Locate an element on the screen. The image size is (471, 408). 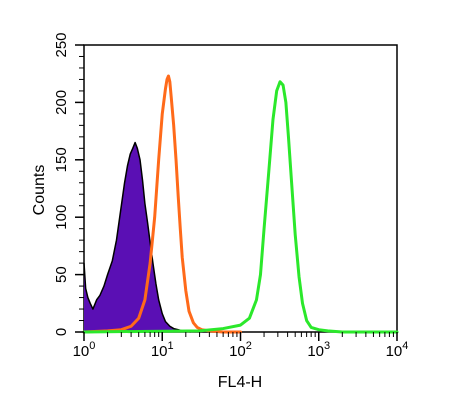
series-0-outline is located at coordinates (137, 237).